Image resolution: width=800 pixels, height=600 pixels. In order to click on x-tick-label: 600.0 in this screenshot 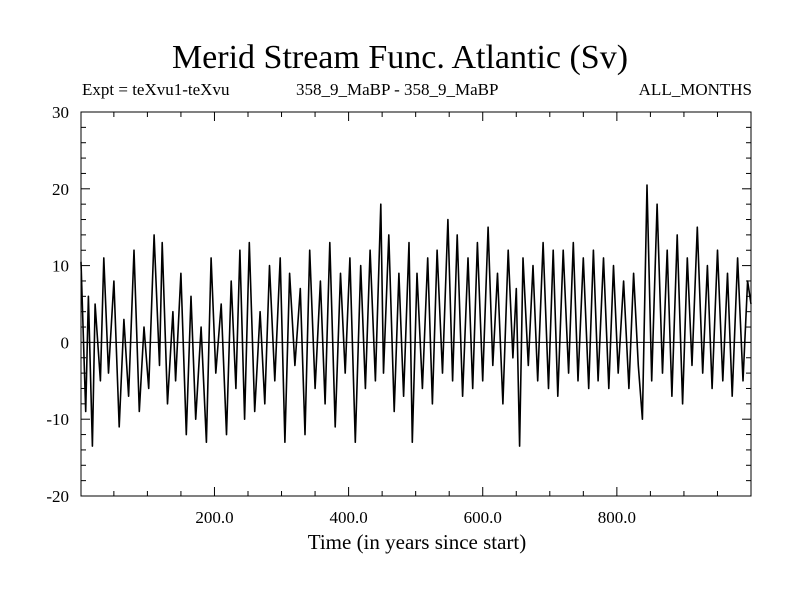, I will do `click(483, 517)`.